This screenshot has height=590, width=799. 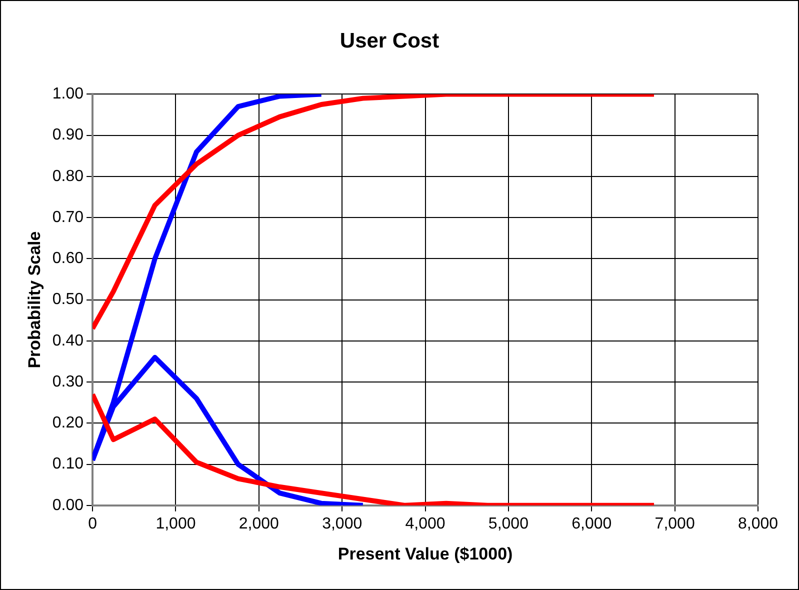 What do you see at coordinates (68, 299) in the screenshot?
I see `y-tick-label: 0.50` at bounding box center [68, 299].